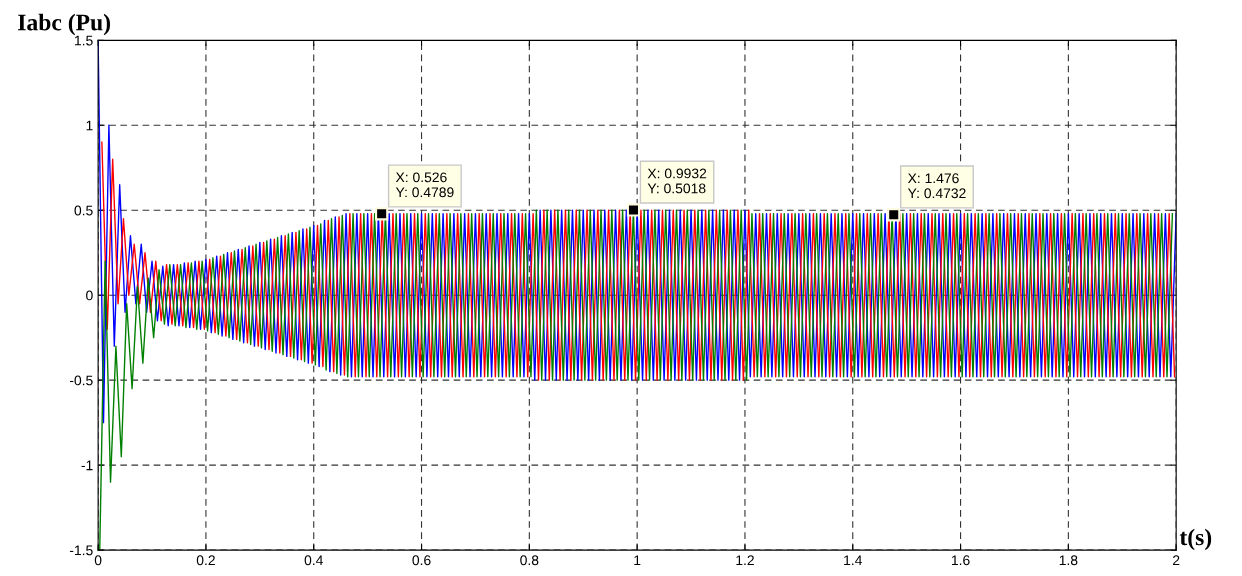 The width and height of the screenshot is (1242, 576). What do you see at coordinates (89, 125) in the screenshot?
I see `y-tick-label: 1` at bounding box center [89, 125].